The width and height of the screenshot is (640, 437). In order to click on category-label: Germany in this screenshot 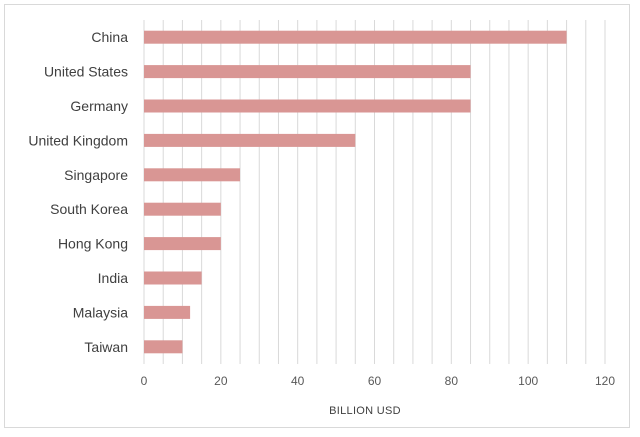, I will do `click(99, 106)`.